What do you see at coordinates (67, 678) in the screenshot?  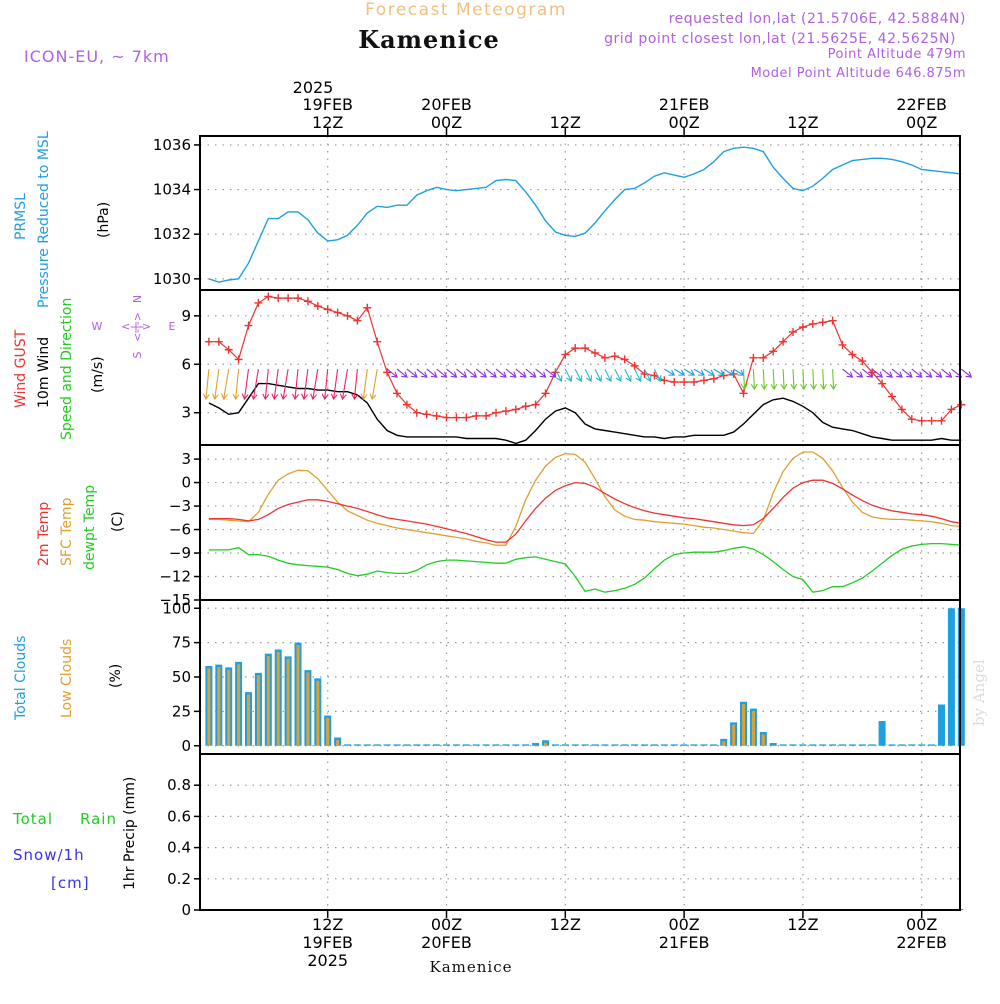 I see `low-clouds-label: Low Clouds` at bounding box center [67, 678].